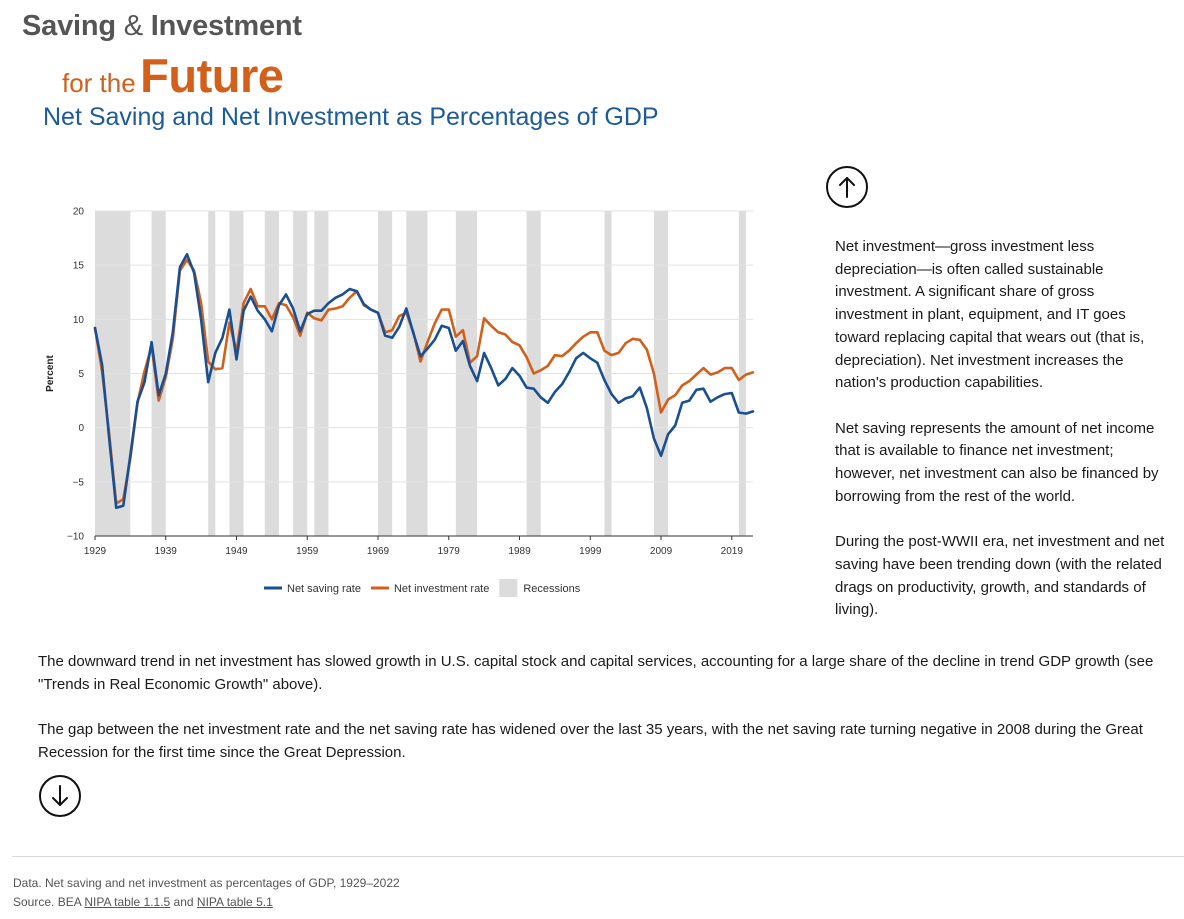 This screenshot has width=1184, height=919. I want to click on scroll-down-button, so click(60, 796).